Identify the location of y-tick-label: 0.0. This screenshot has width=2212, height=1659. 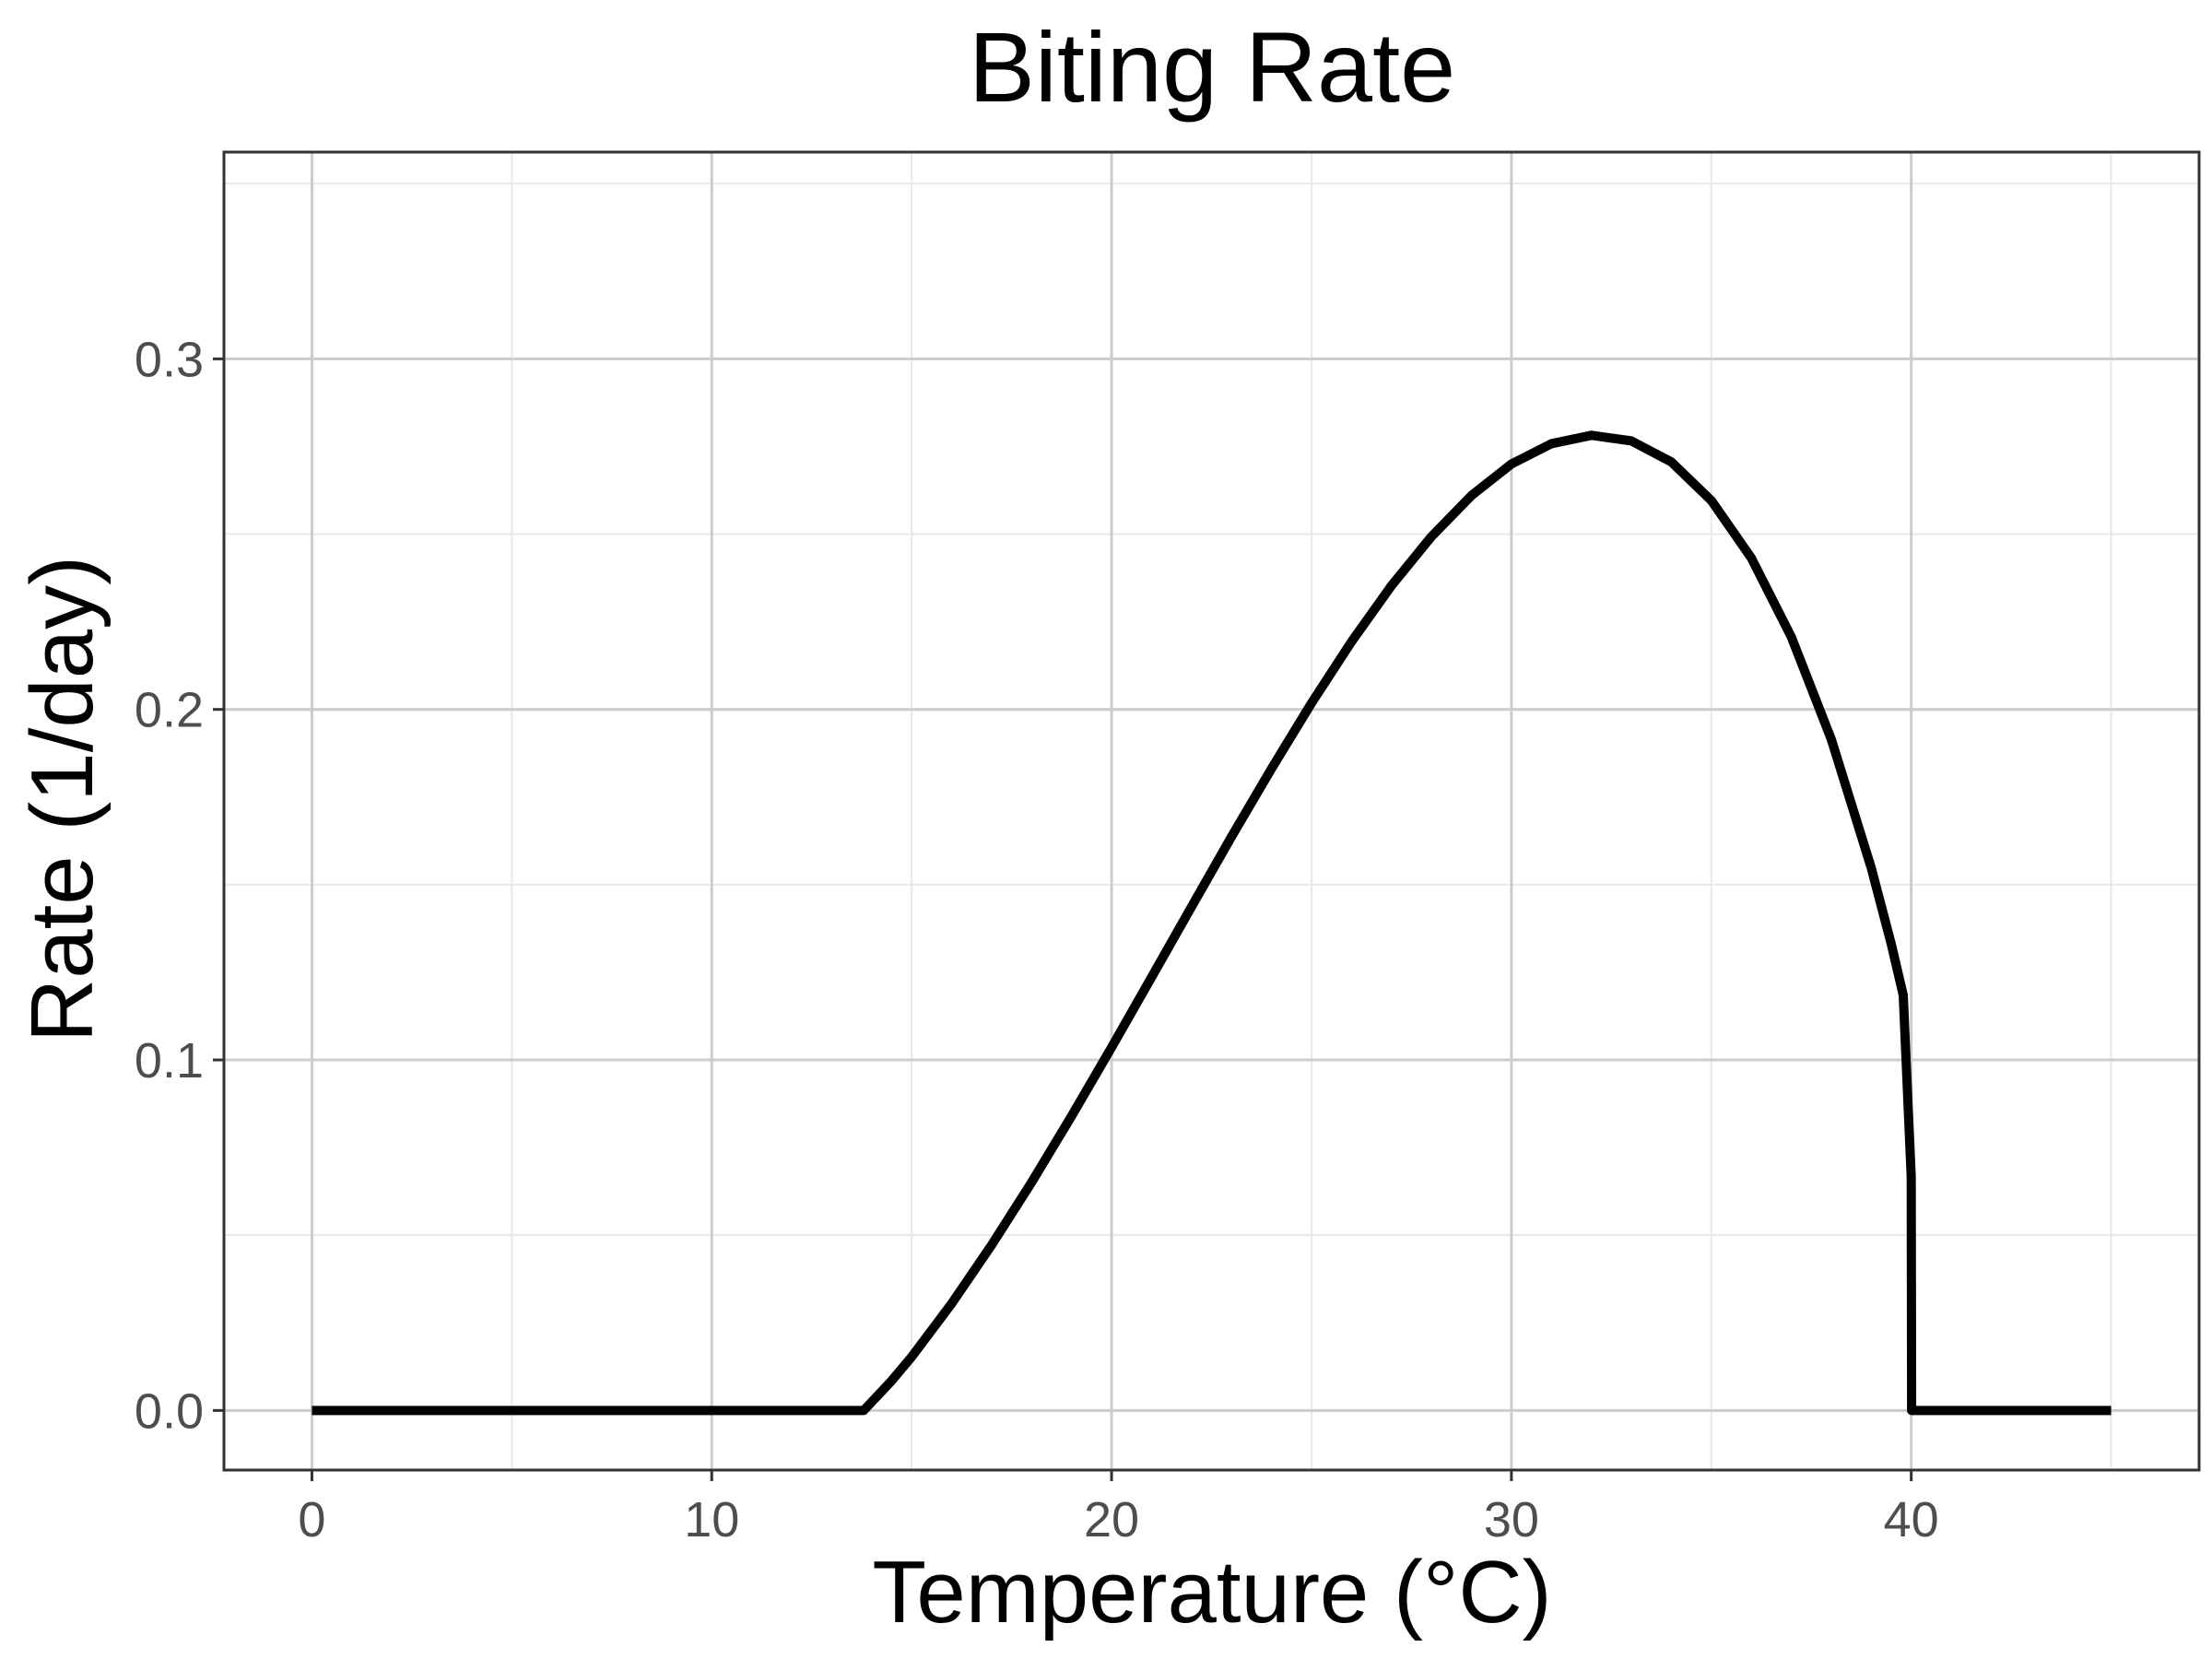
(169, 1411).